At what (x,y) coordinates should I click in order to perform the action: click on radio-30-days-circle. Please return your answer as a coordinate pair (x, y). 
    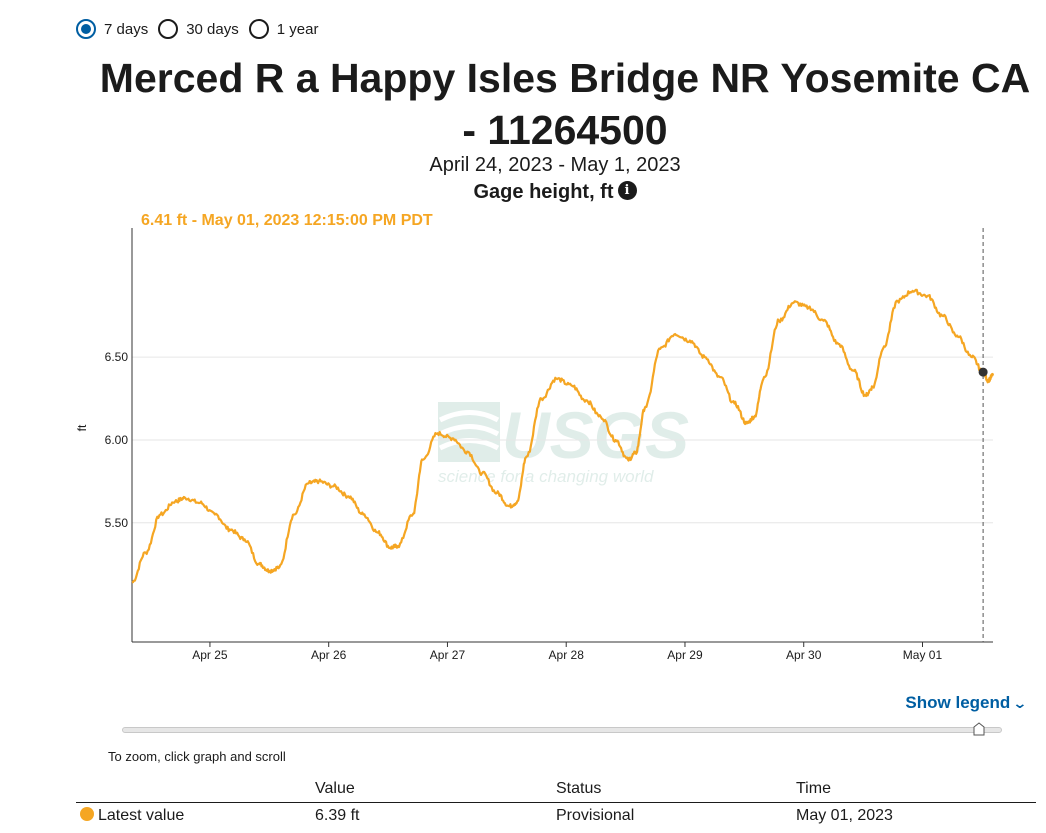
    Looking at the image, I should click on (168, 29).